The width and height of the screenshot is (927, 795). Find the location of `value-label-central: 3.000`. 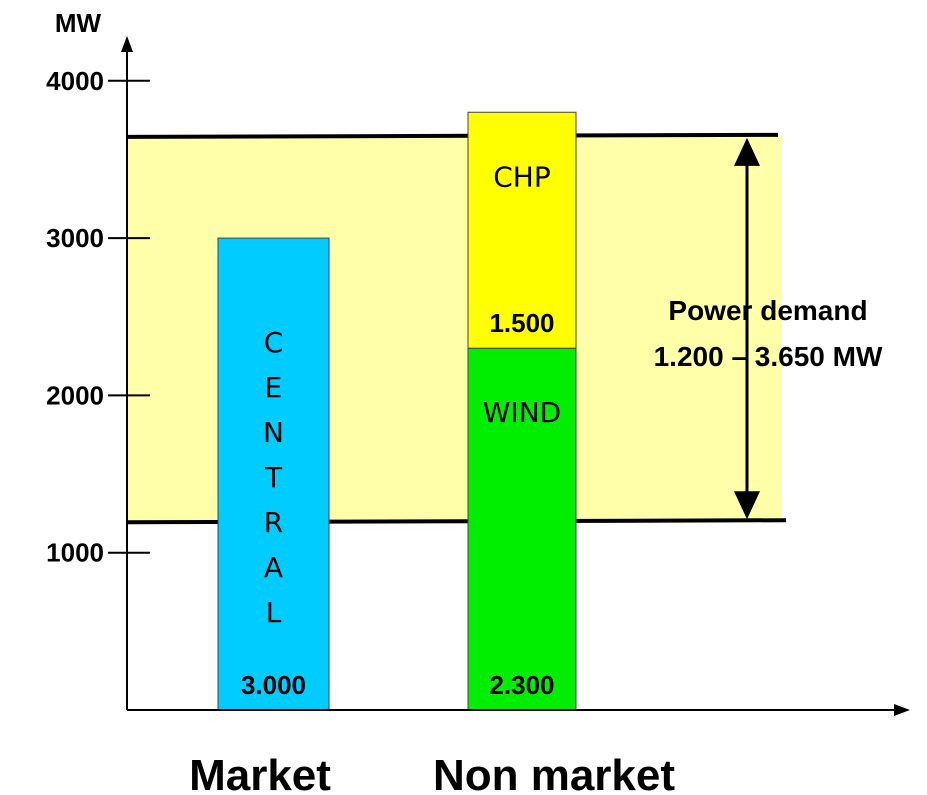

value-label-central: 3.000 is located at coordinates (273, 685).